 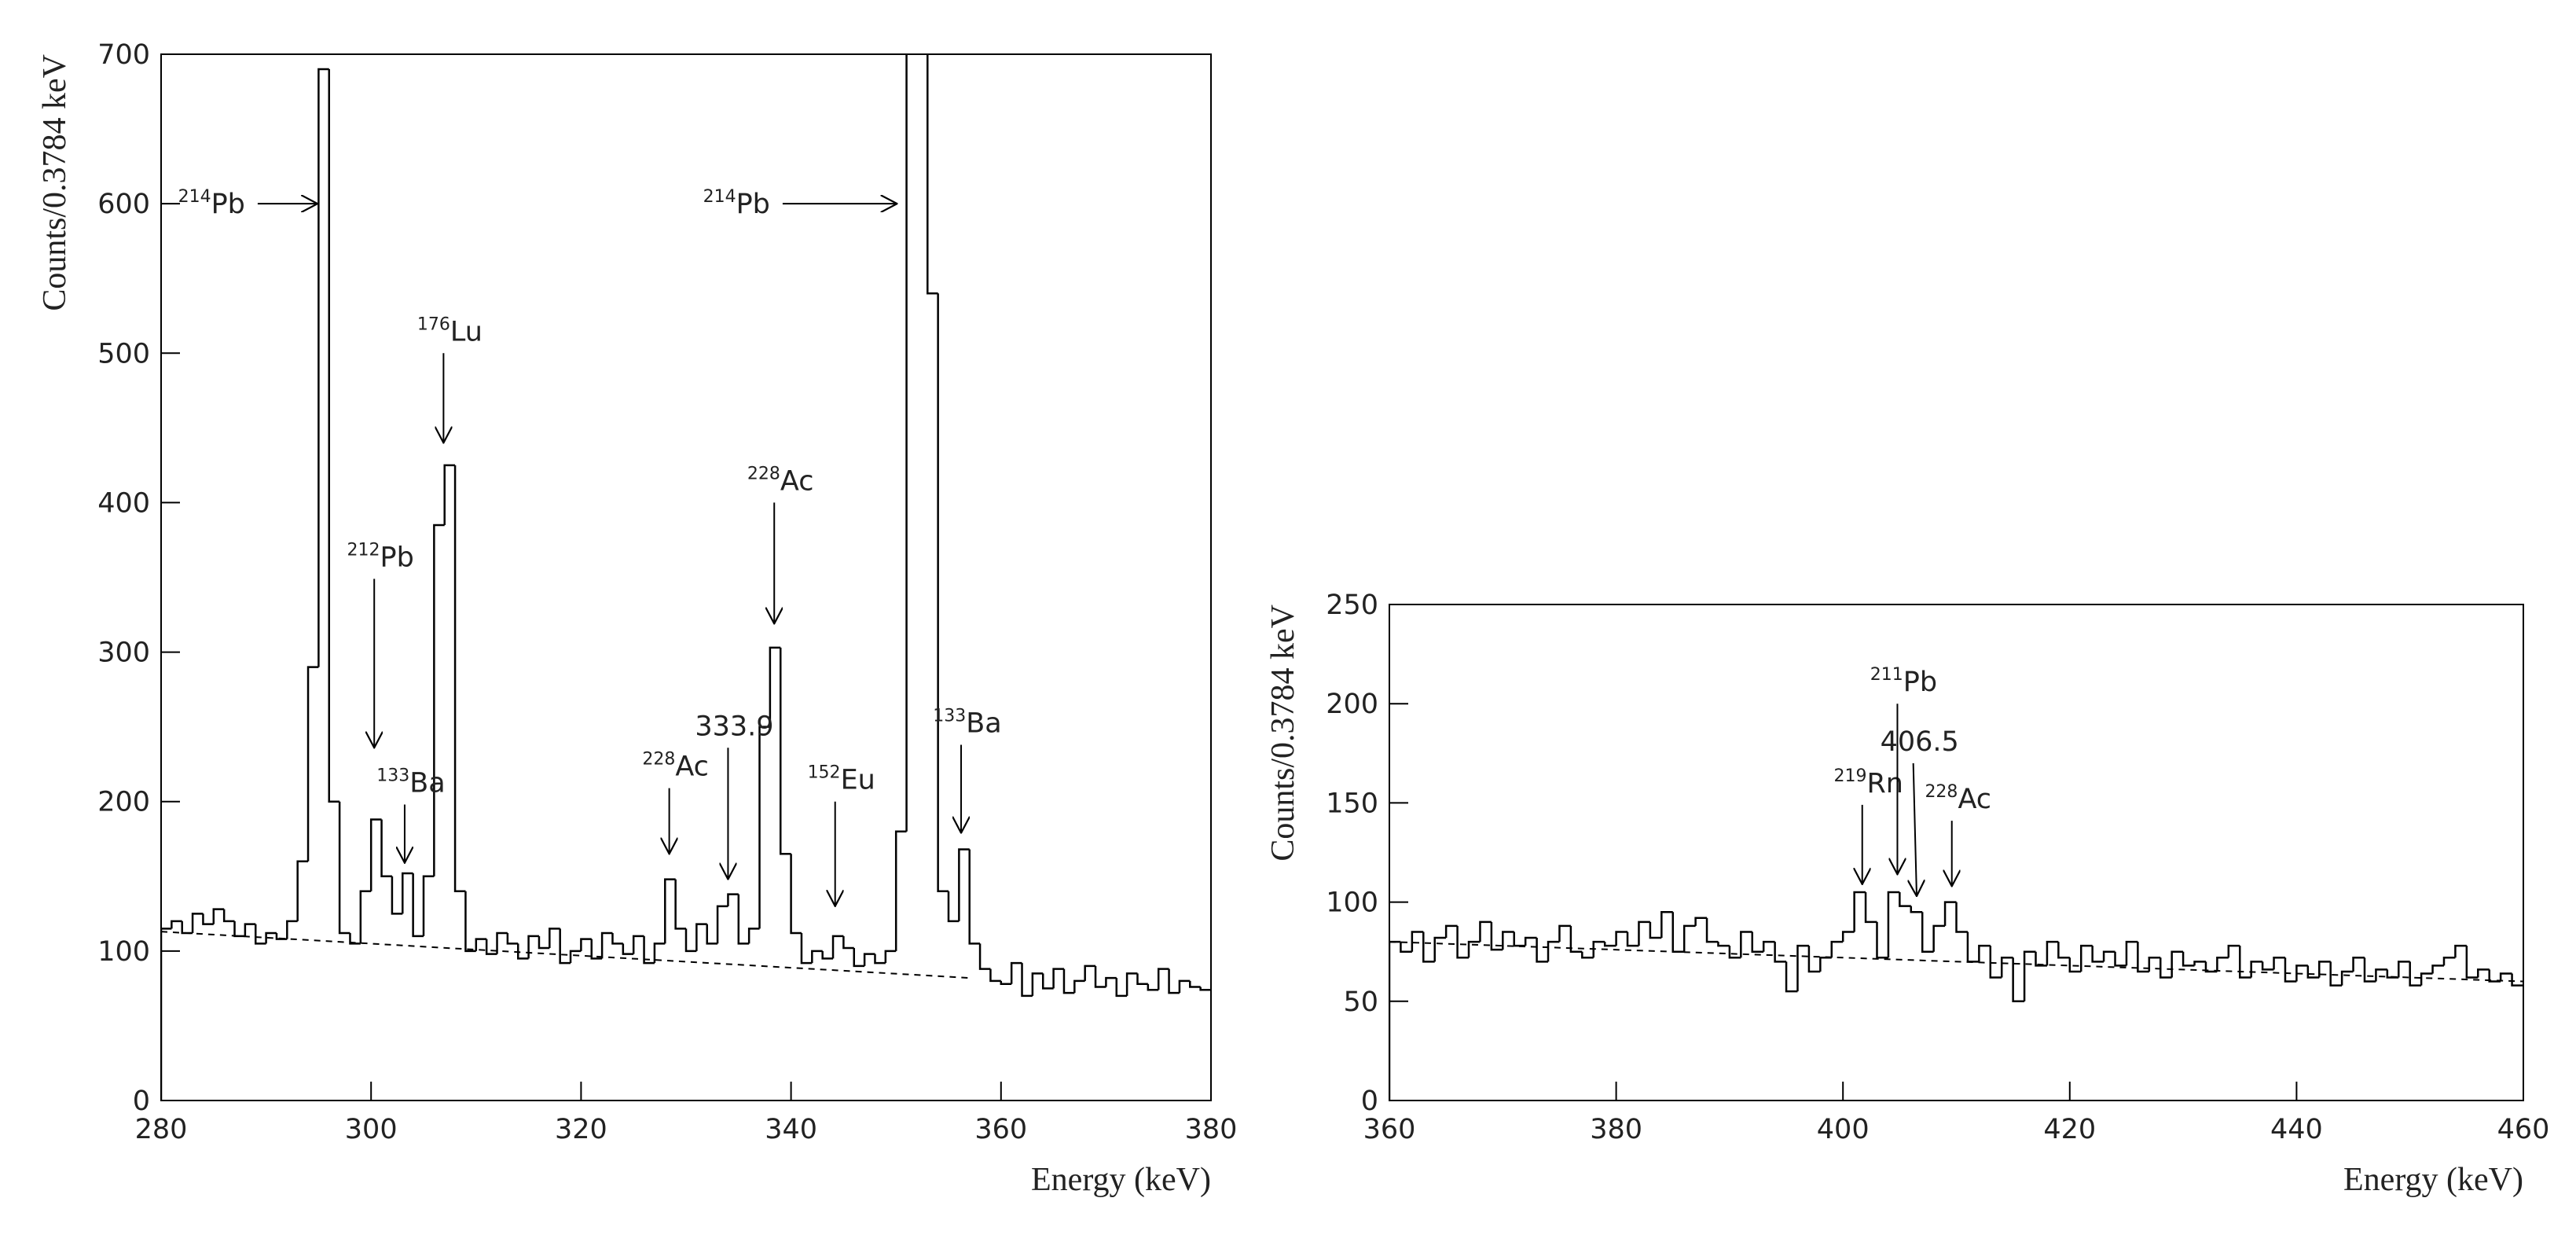 I want to click on annotation-element: Ba, so click(x=983, y=723).